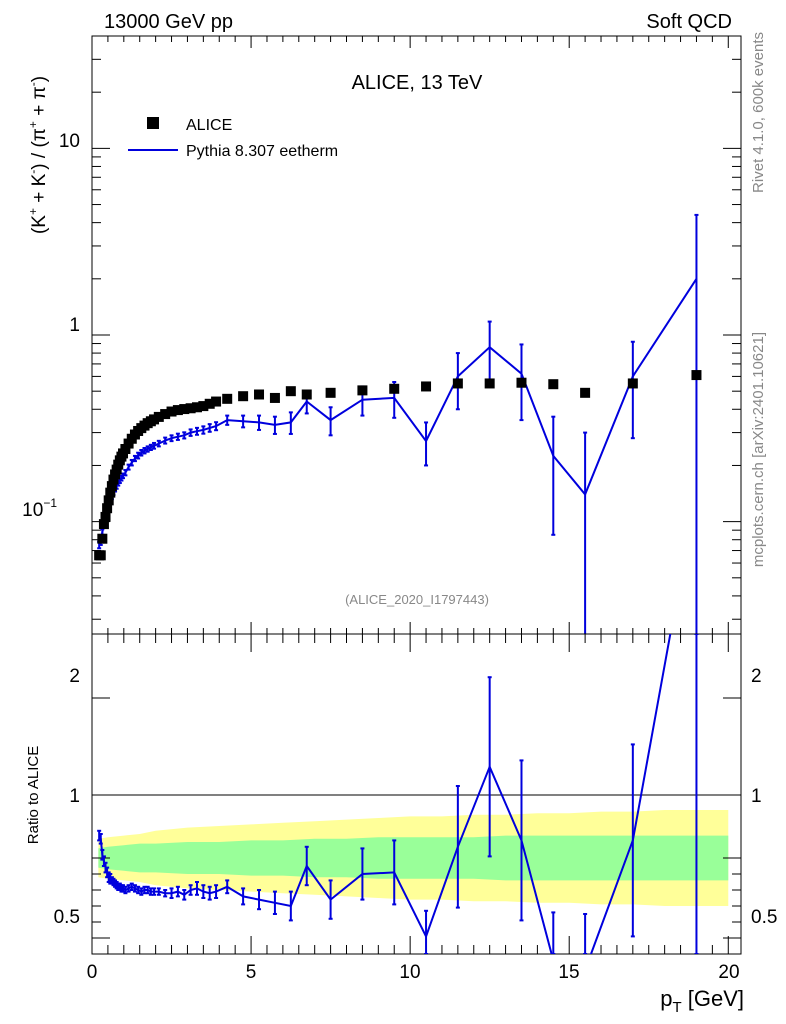  I want to click on xtick-label-15: 15, so click(568, 972).